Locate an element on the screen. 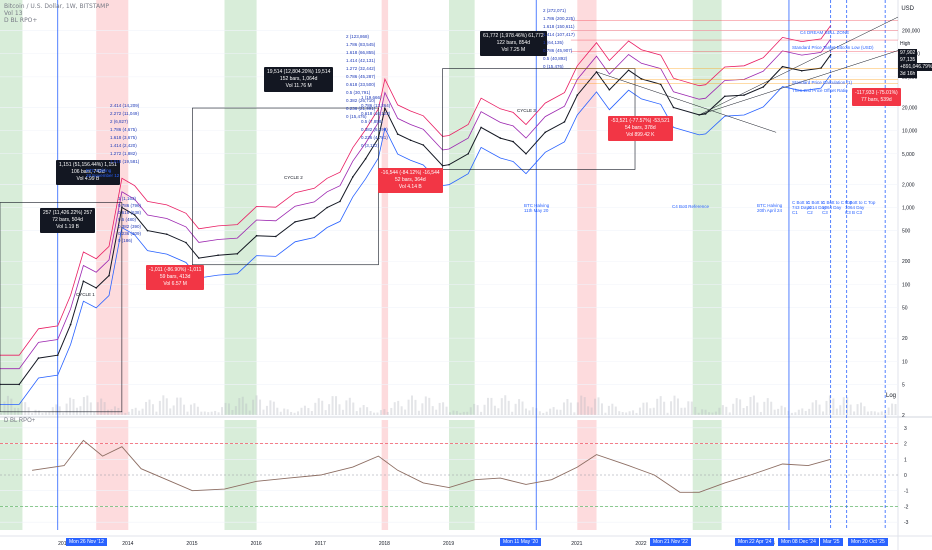 This screenshot has height=550, width=932. fib-label: 0.236 (309) is located at coordinates (130, 233).